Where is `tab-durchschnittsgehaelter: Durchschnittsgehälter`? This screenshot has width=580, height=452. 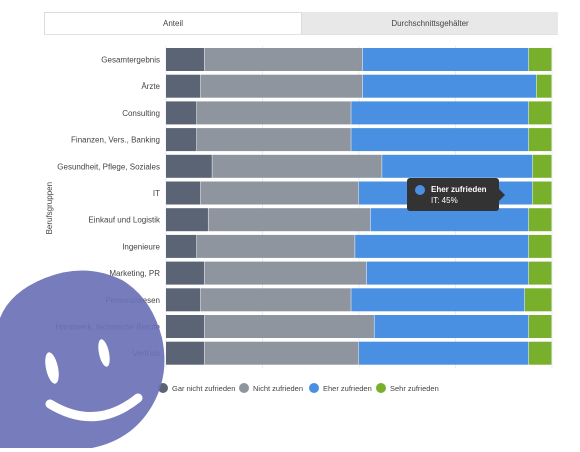 tab-durchschnittsgehaelter: Durchschnittsgehälter is located at coordinates (430, 23).